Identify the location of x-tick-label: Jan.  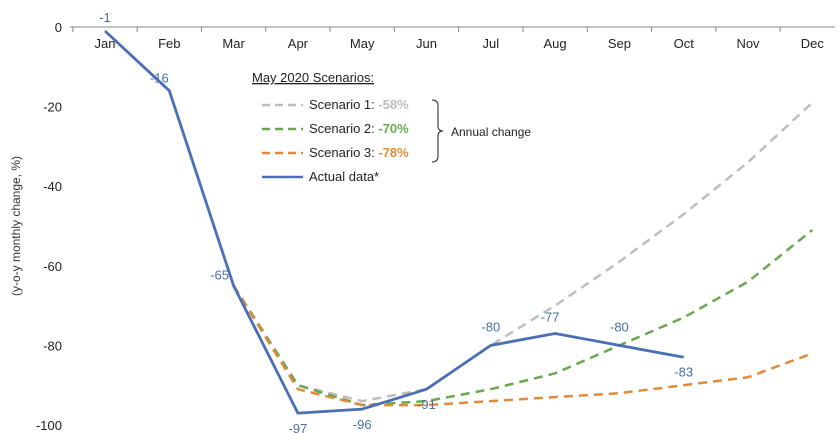
(105, 43).